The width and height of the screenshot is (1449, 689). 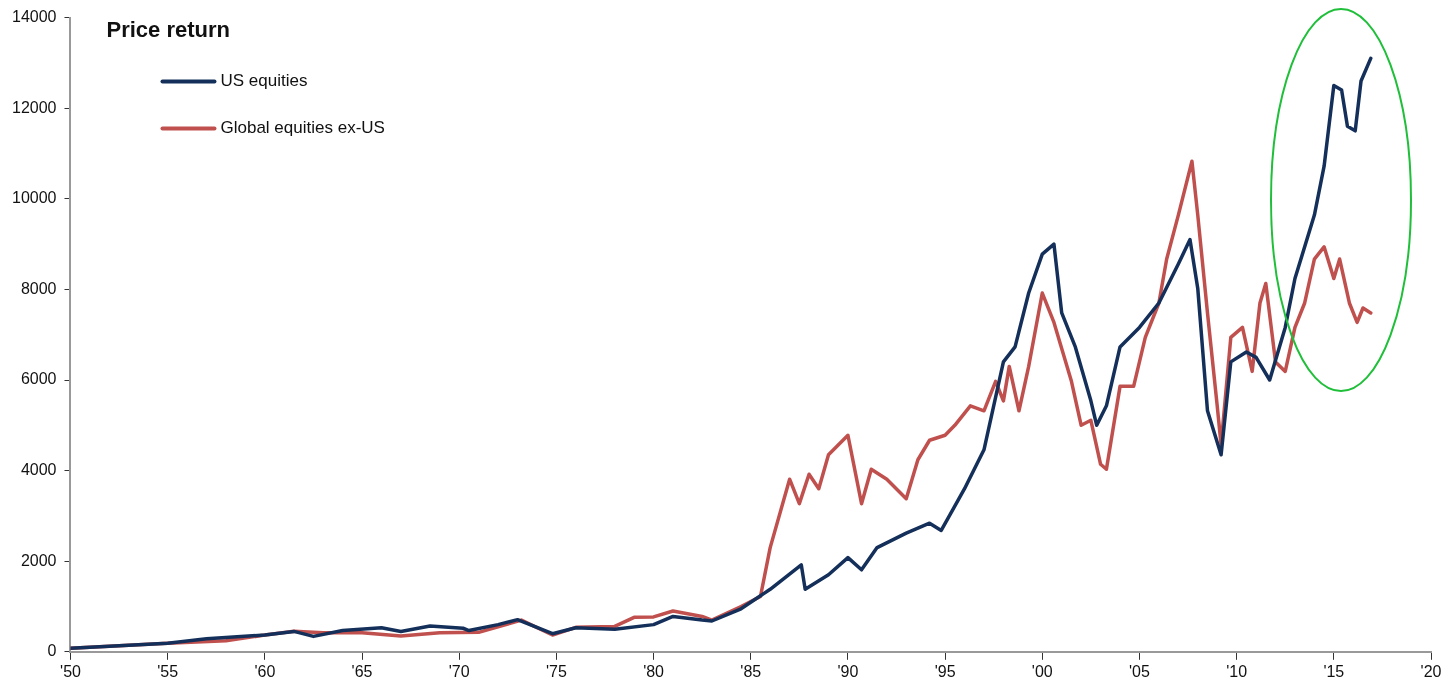 What do you see at coordinates (265, 671) in the screenshot?
I see `x-tick-label: '60` at bounding box center [265, 671].